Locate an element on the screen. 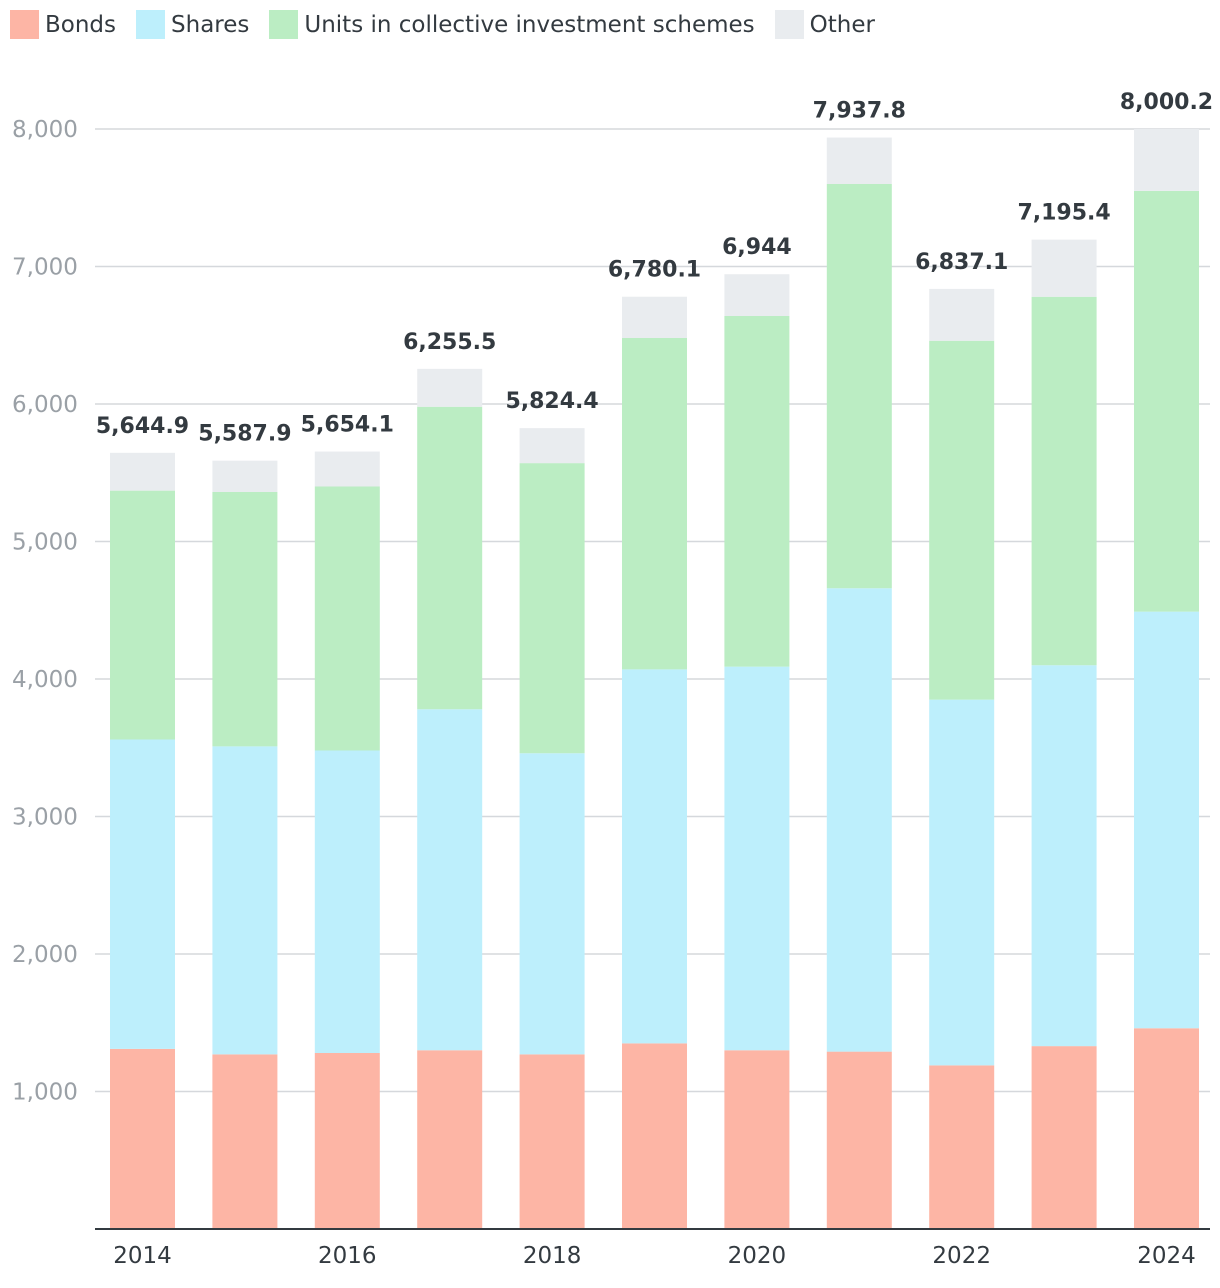  legend-label-shares: Shares is located at coordinates (210, 24).